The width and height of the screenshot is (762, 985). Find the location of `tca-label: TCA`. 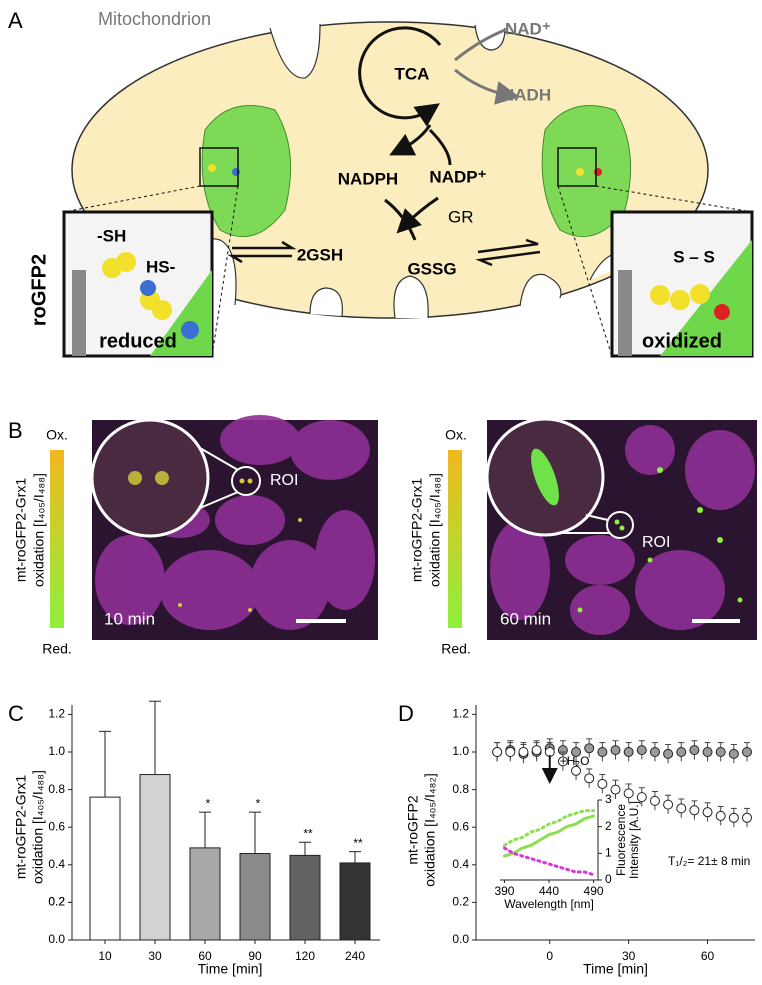

tca-label: TCA is located at coordinates (412, 73).